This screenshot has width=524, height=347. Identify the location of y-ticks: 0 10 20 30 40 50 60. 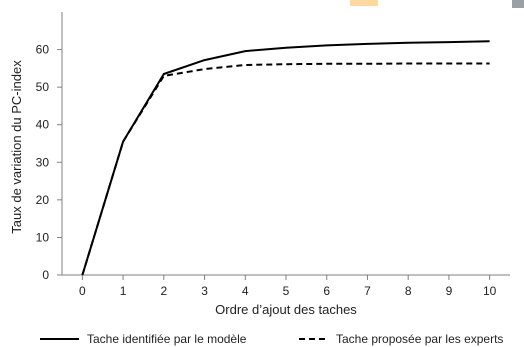
(49, 162).